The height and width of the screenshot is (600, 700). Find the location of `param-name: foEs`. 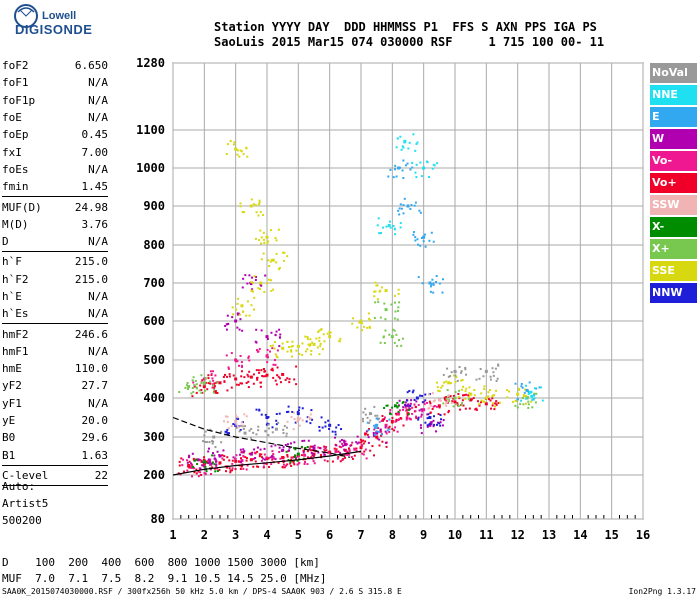

param-name: foEs is located at coordinates (15, 169).